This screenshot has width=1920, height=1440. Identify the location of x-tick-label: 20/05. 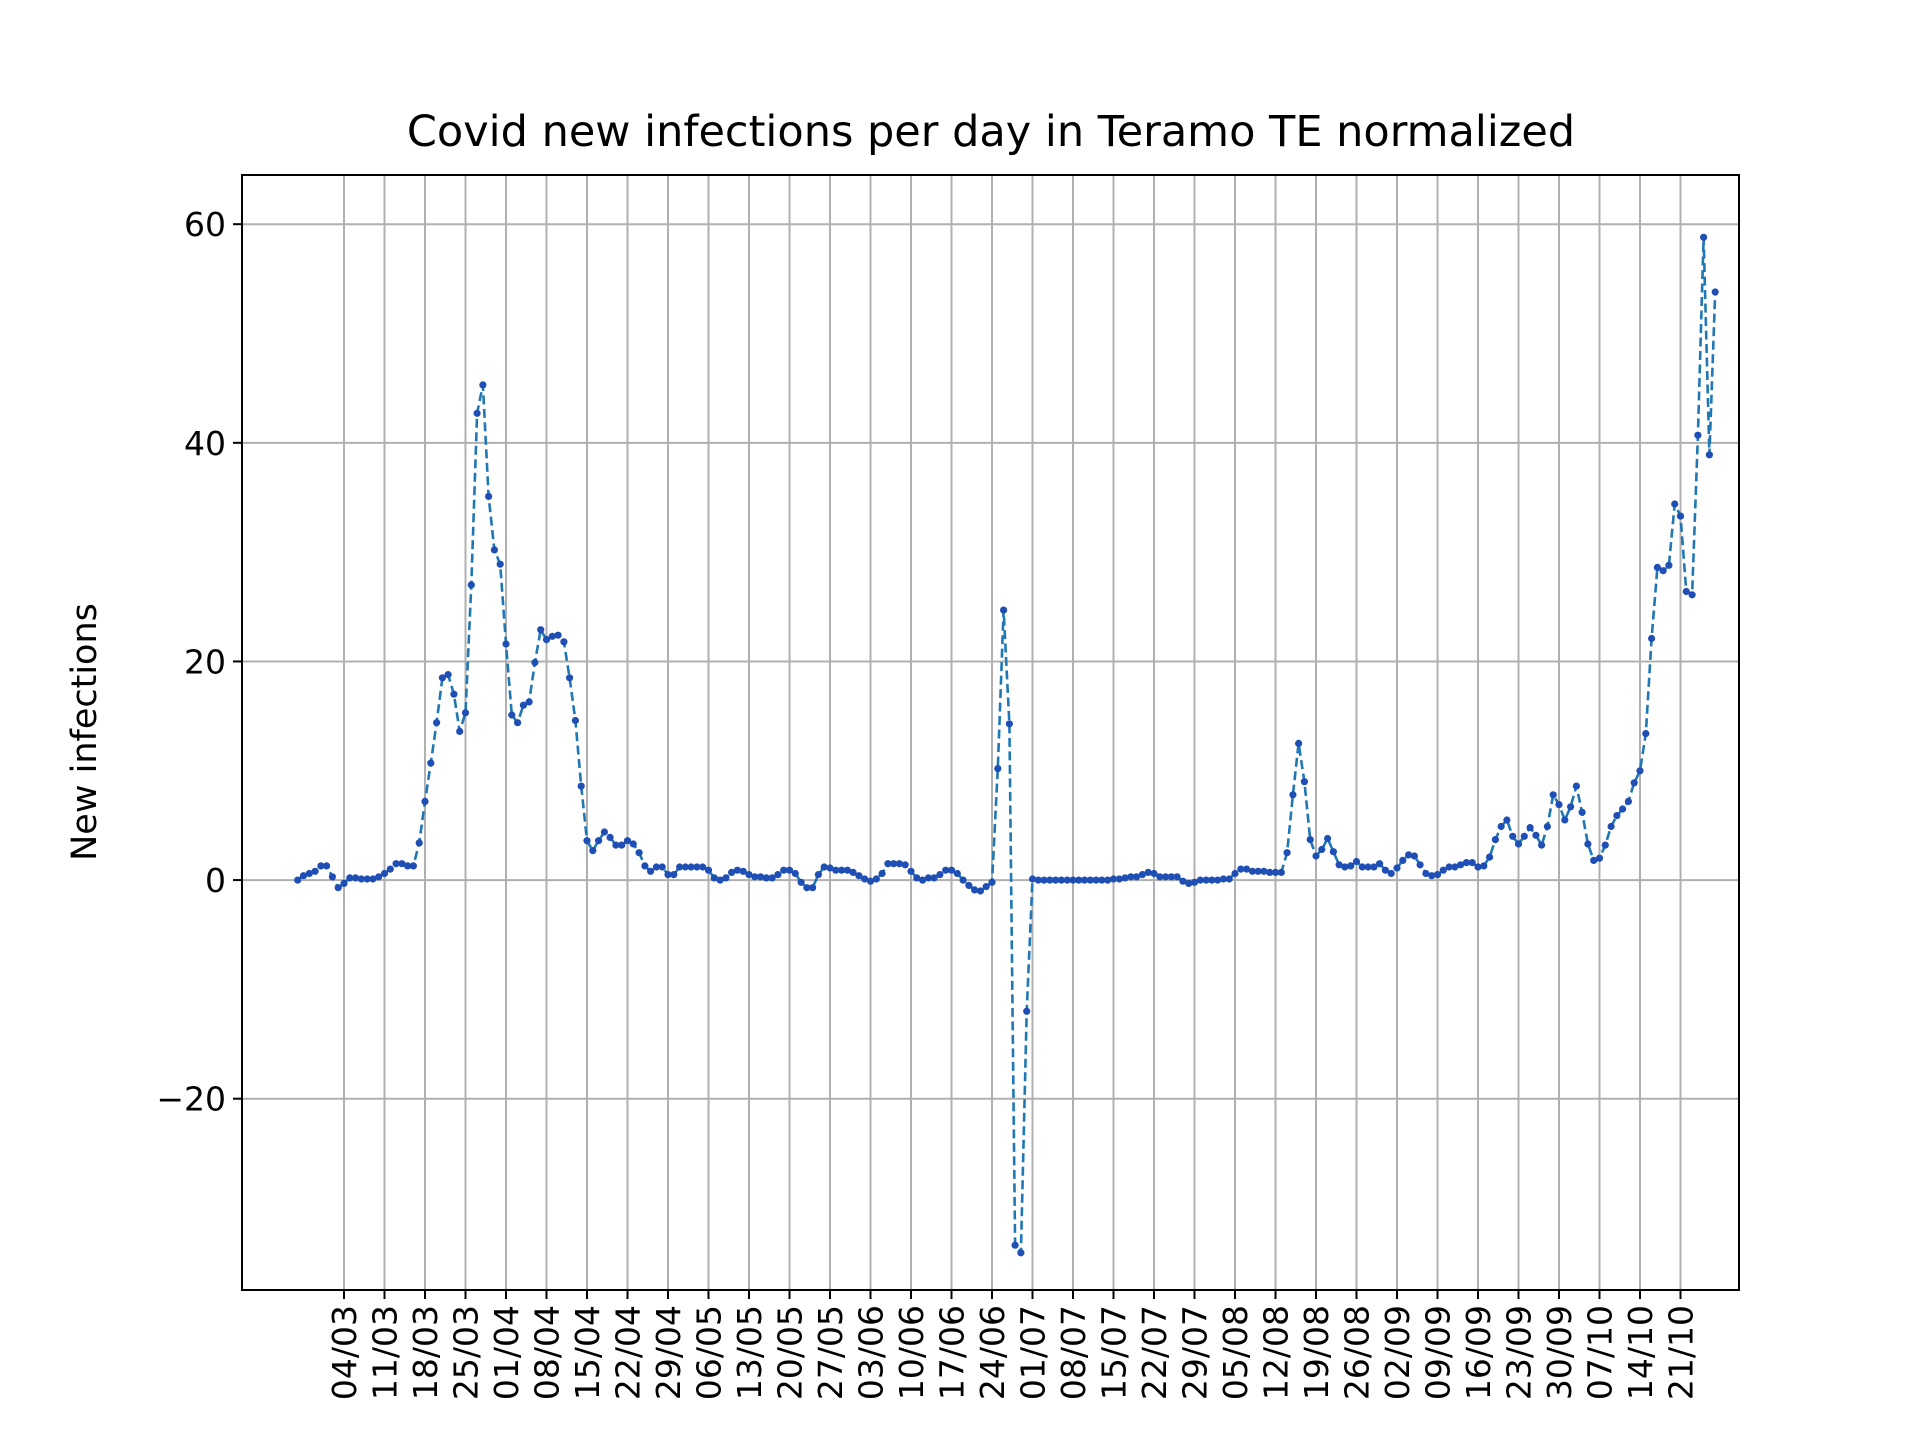
(790, 1352).